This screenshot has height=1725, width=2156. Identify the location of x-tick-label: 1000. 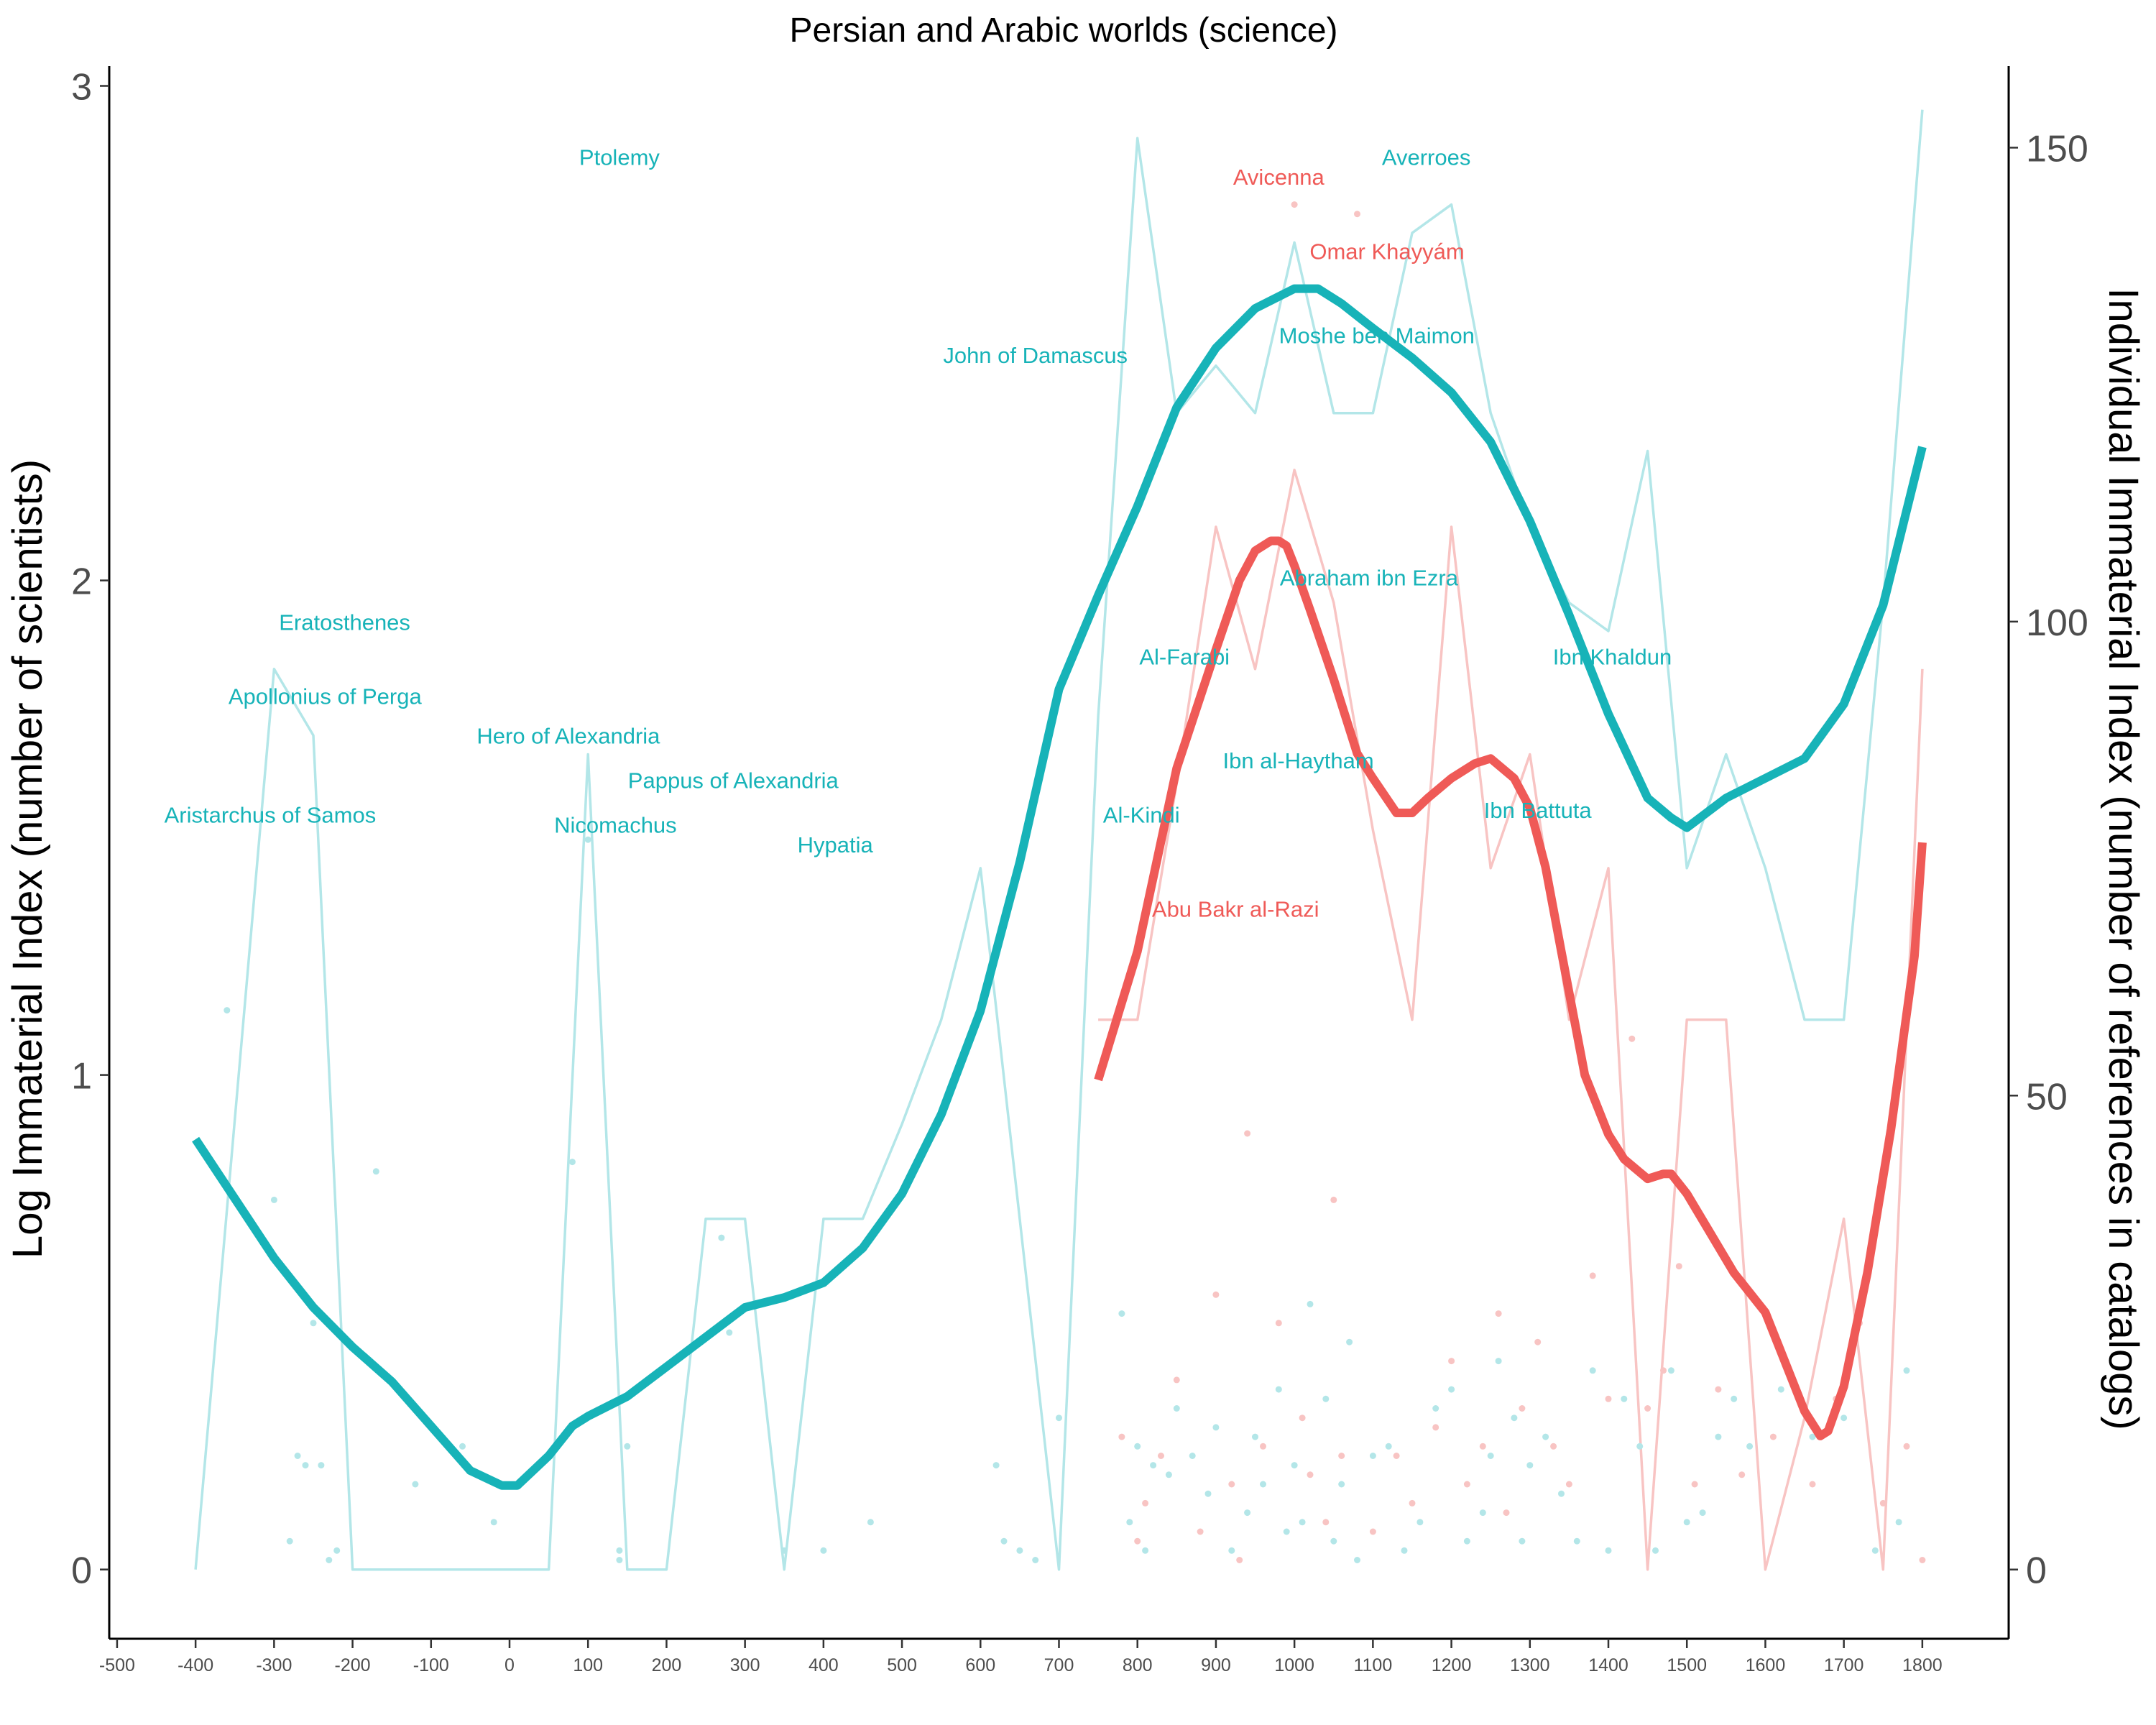
(1294, 1665).